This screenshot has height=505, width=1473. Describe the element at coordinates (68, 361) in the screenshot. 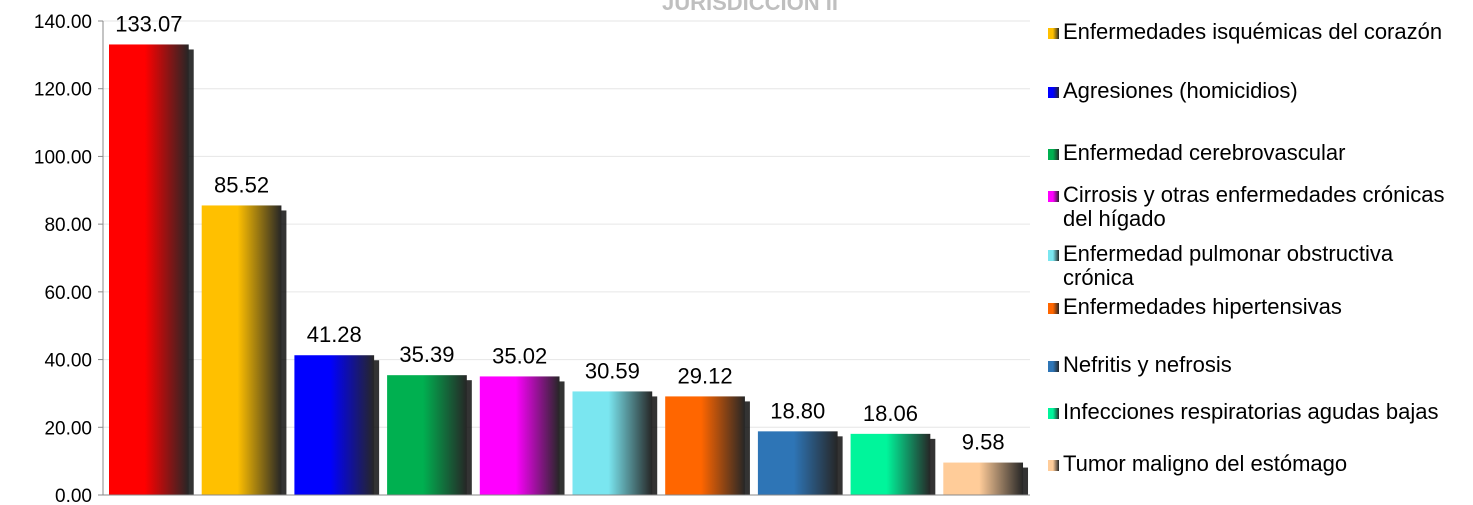

I see `y-tick-label: 40.00` at that location.